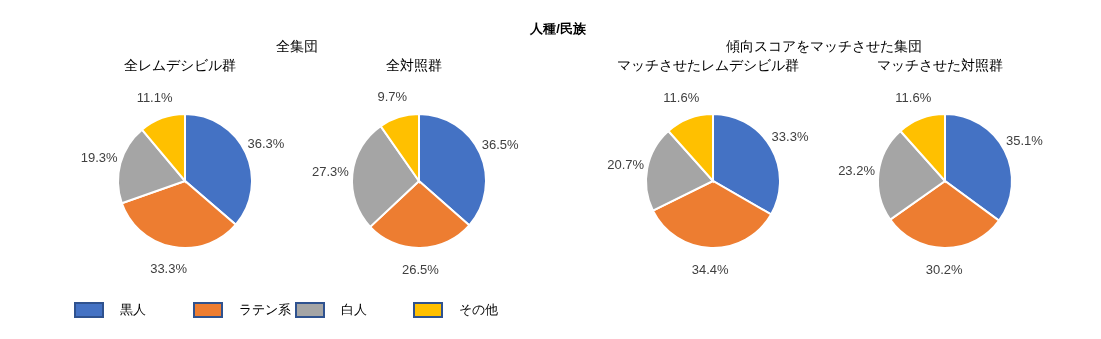 This screenshot has height=339, width=1101. Describe the element at coordinates (414, 66) in the screenshot. I see `chart-title: 全対照群` at that location.